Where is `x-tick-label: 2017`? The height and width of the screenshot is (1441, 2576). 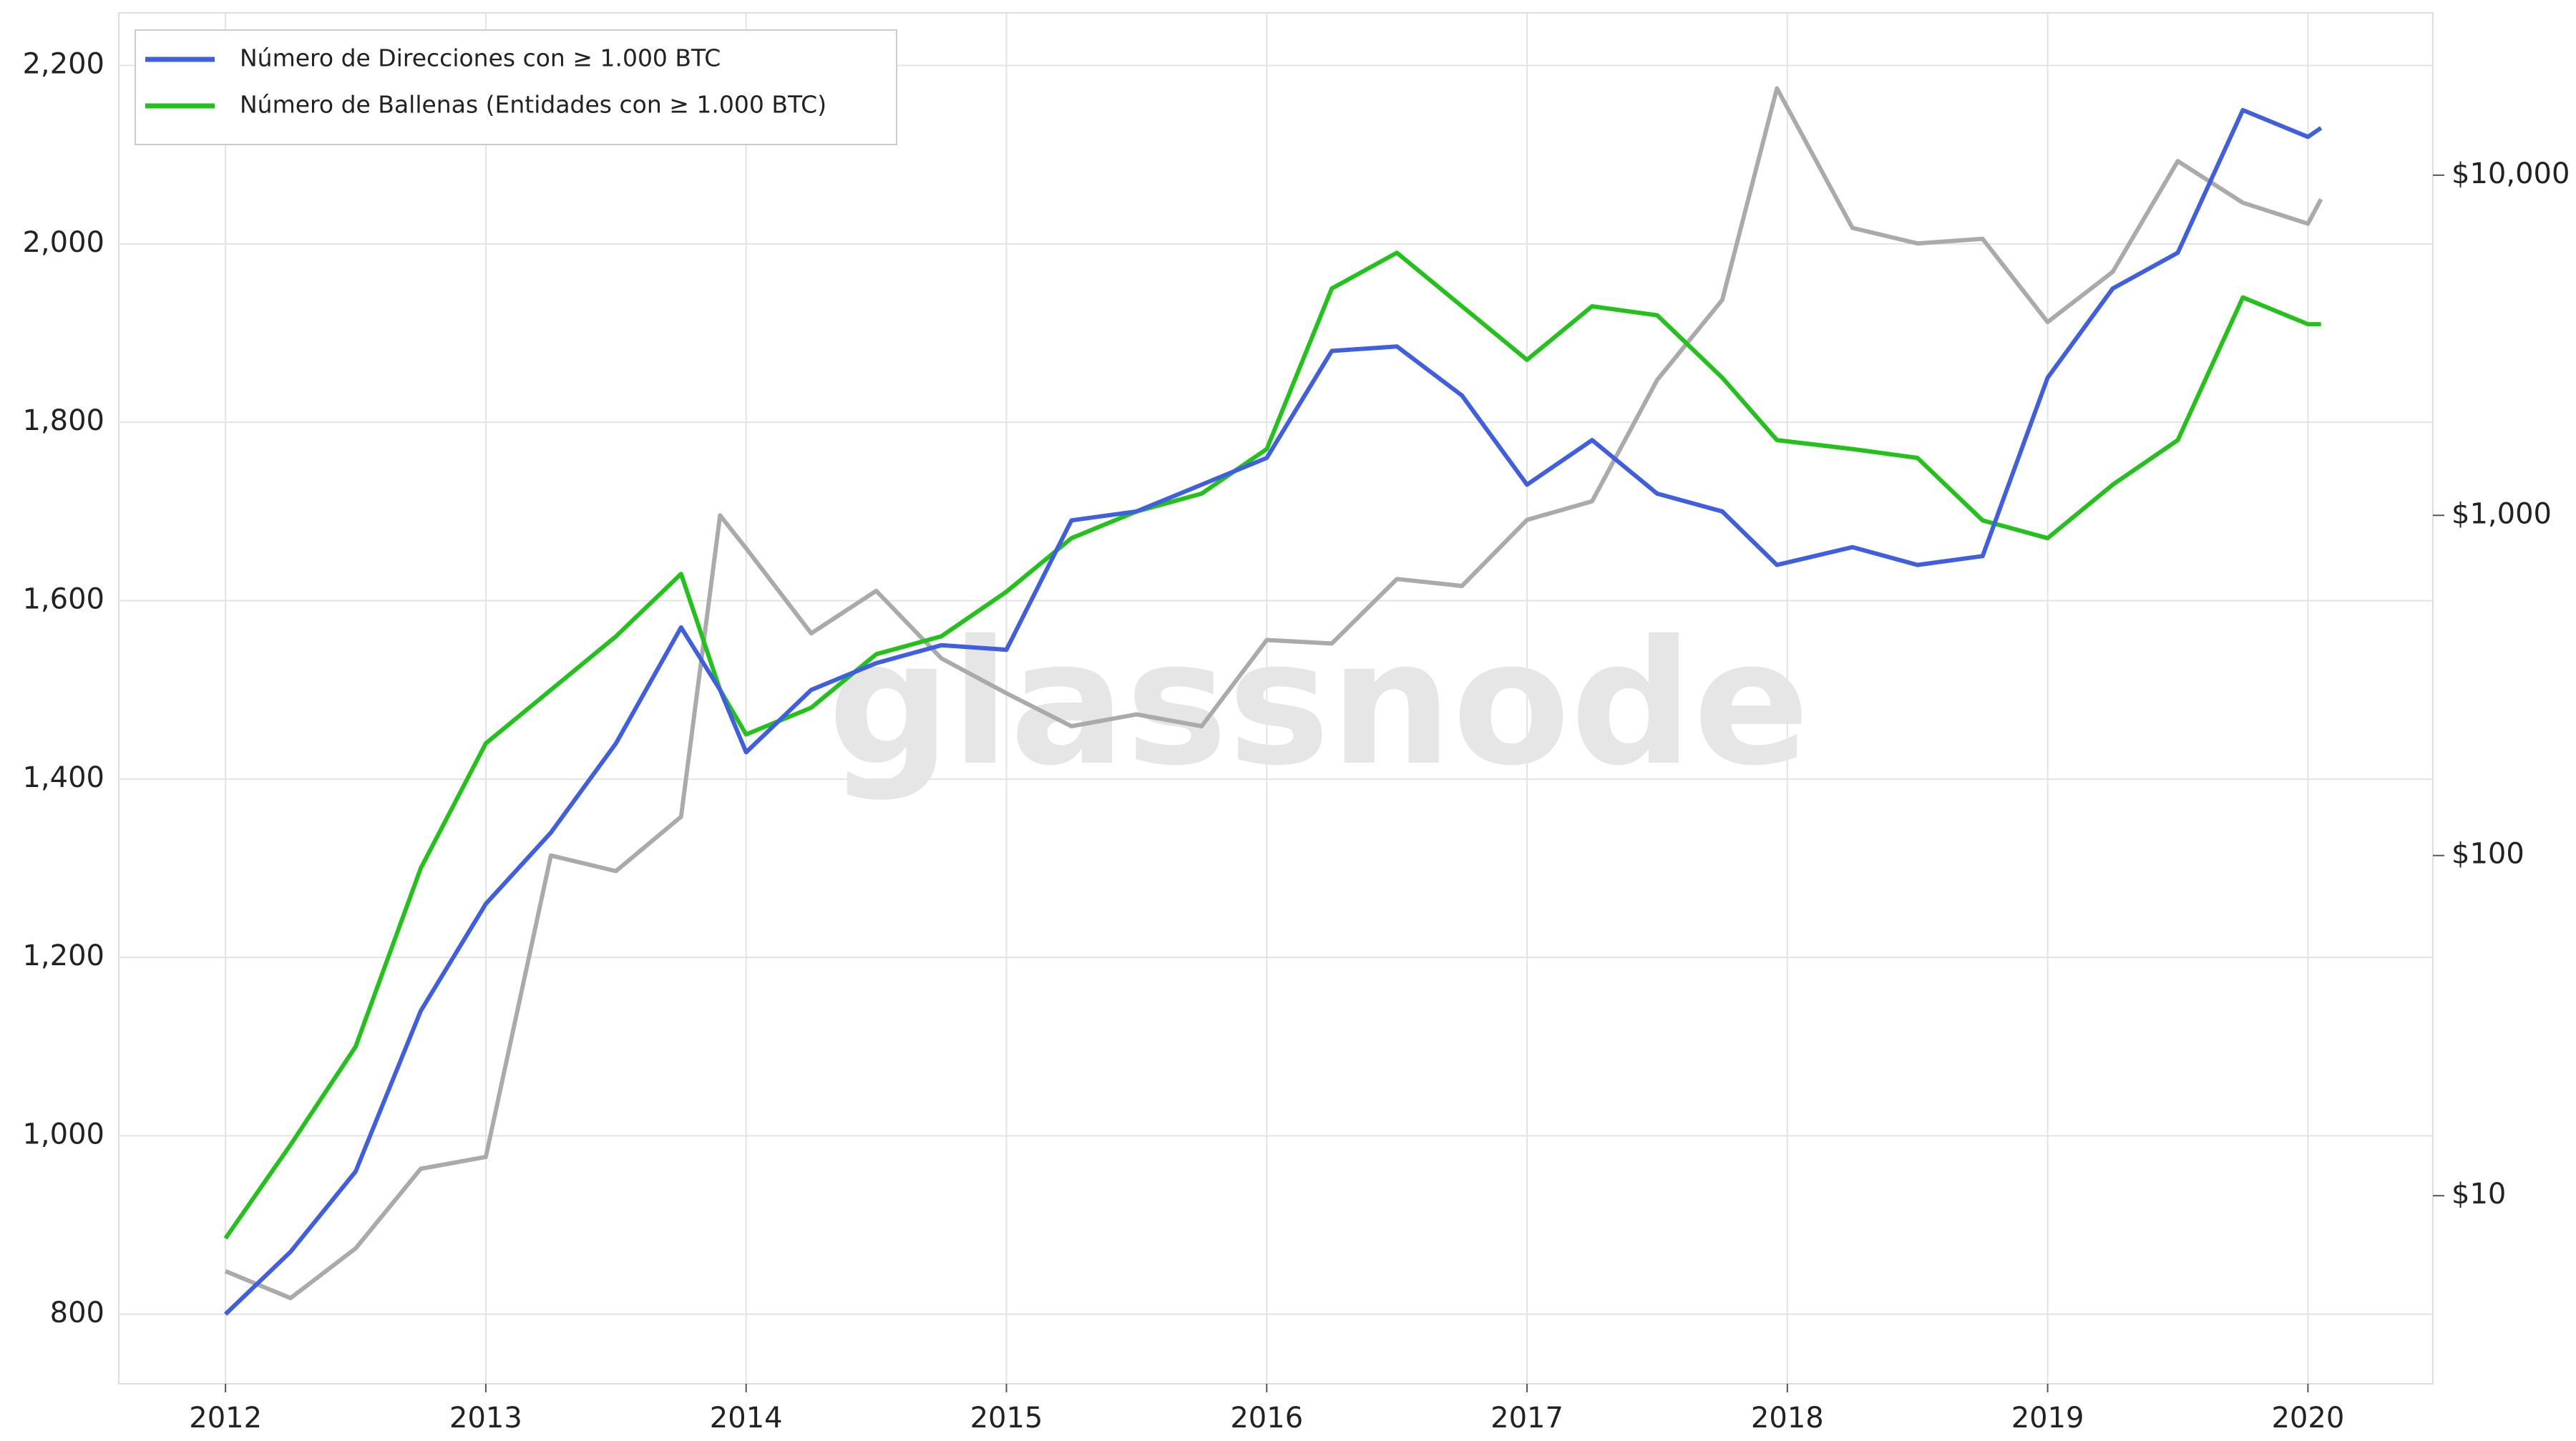 x-tick-label: 2017 is located at coordinates (1527, 1419).